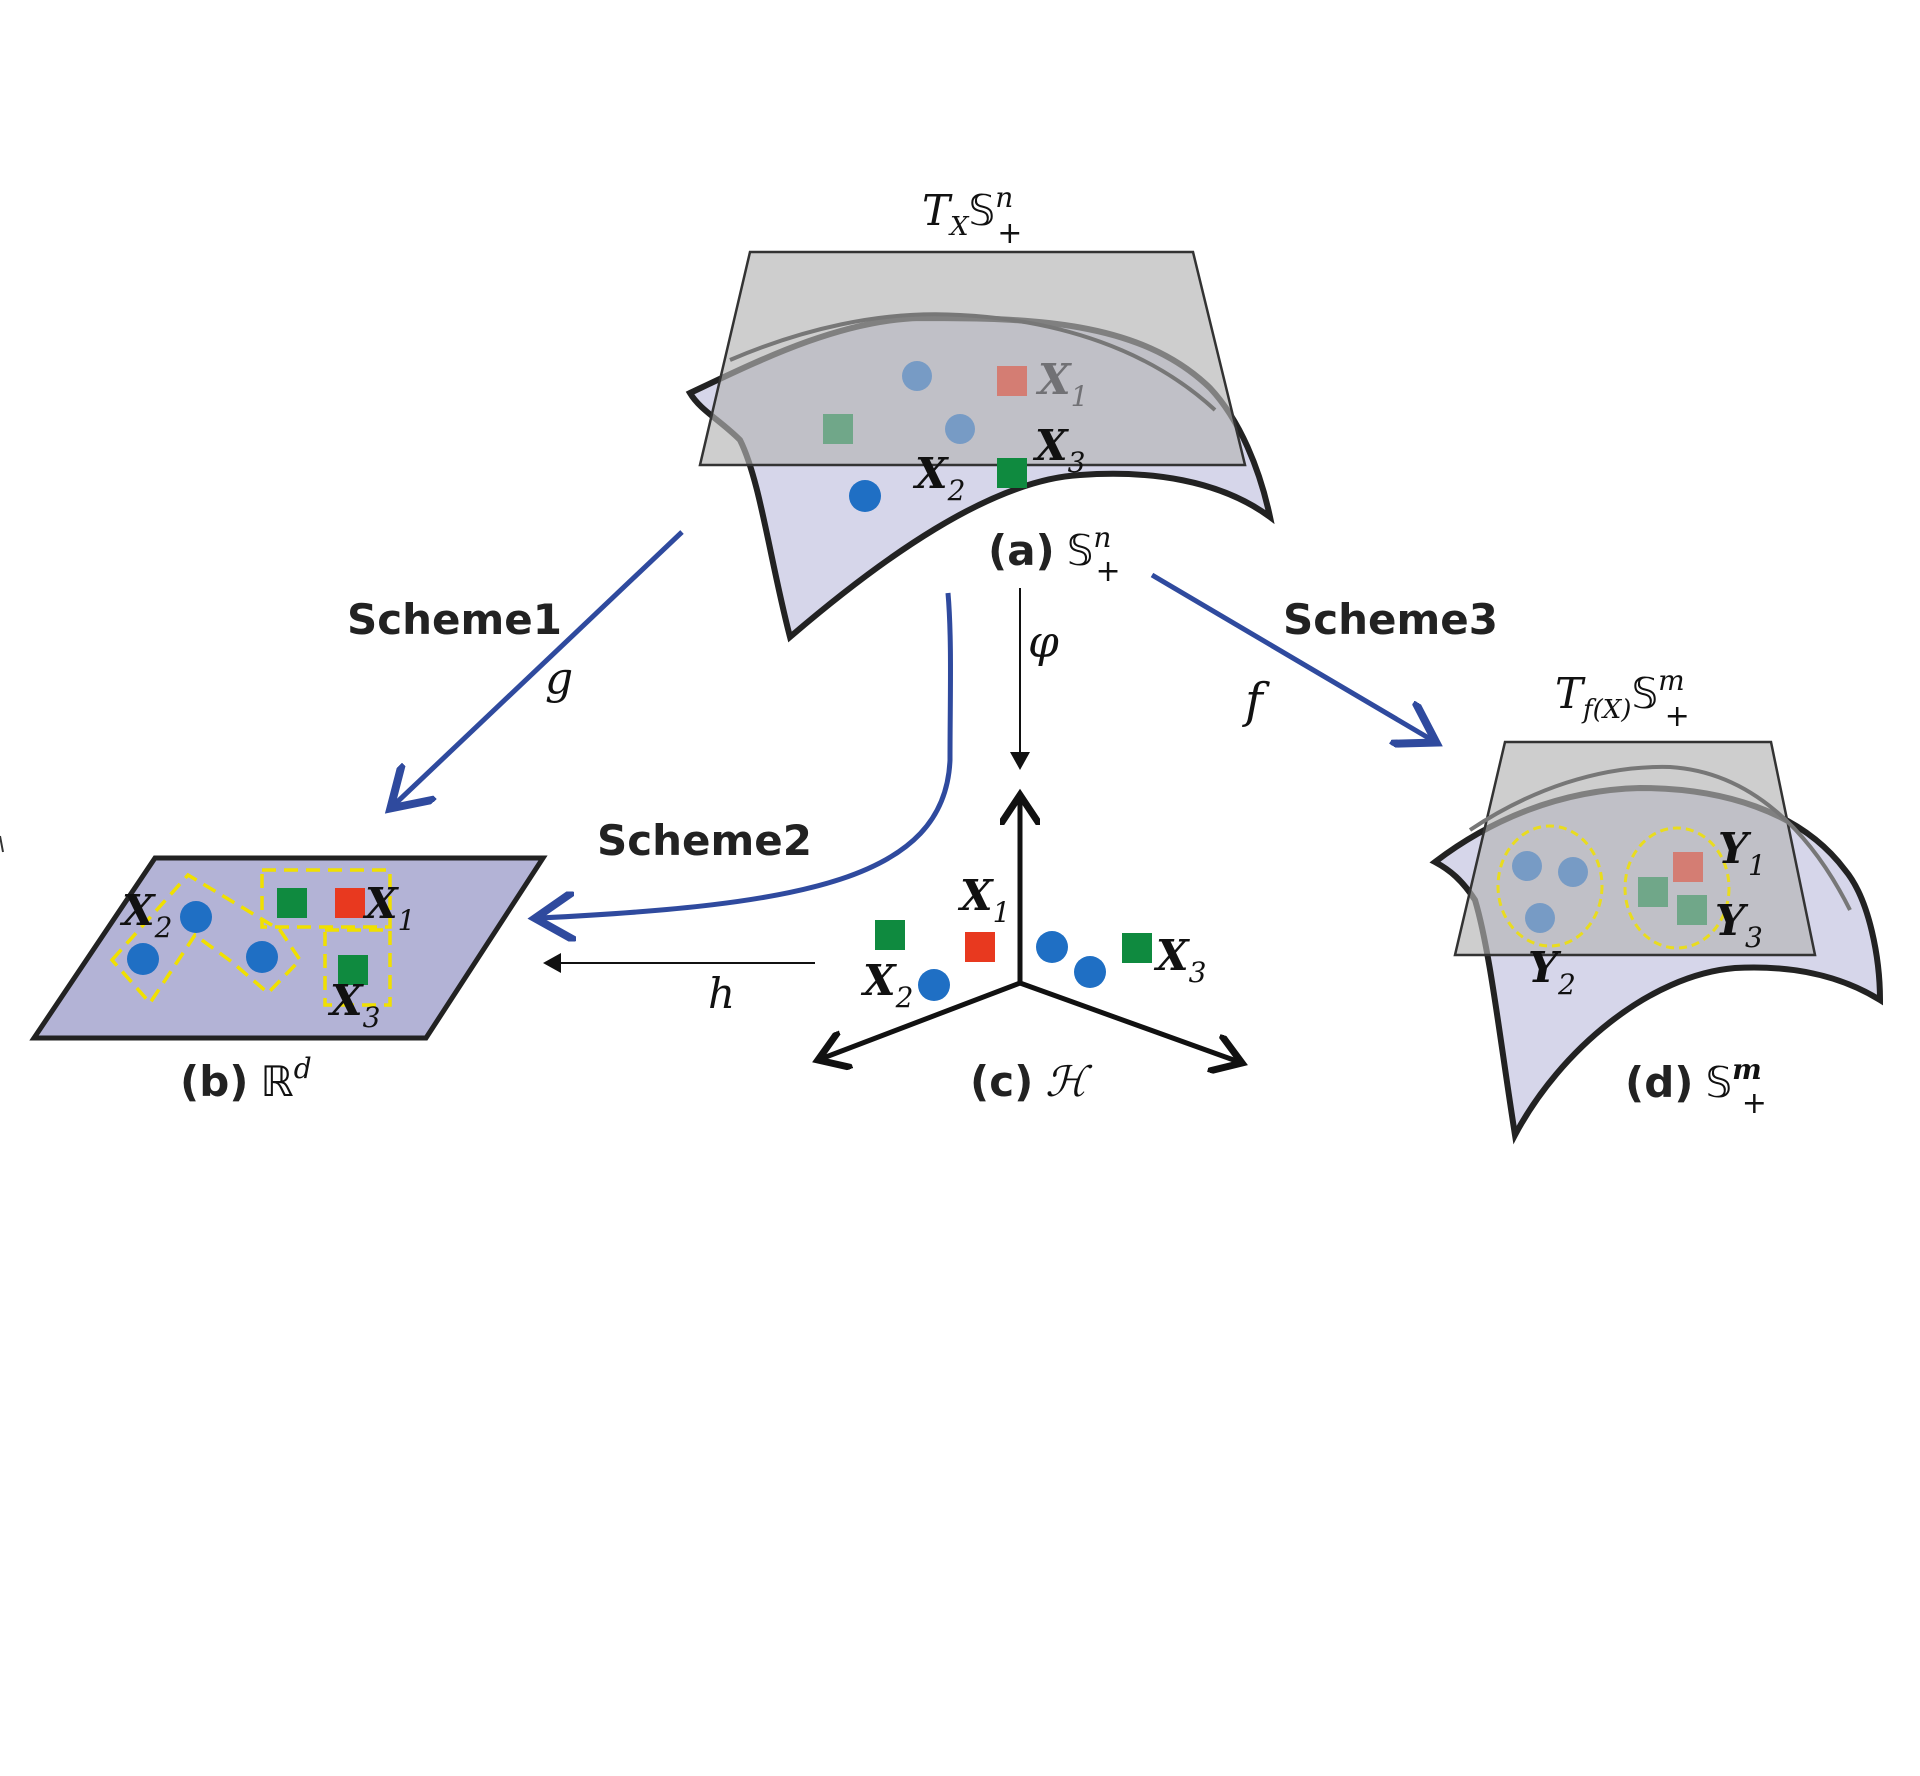  I want to click on blue-point-b1, so click(196, 917).